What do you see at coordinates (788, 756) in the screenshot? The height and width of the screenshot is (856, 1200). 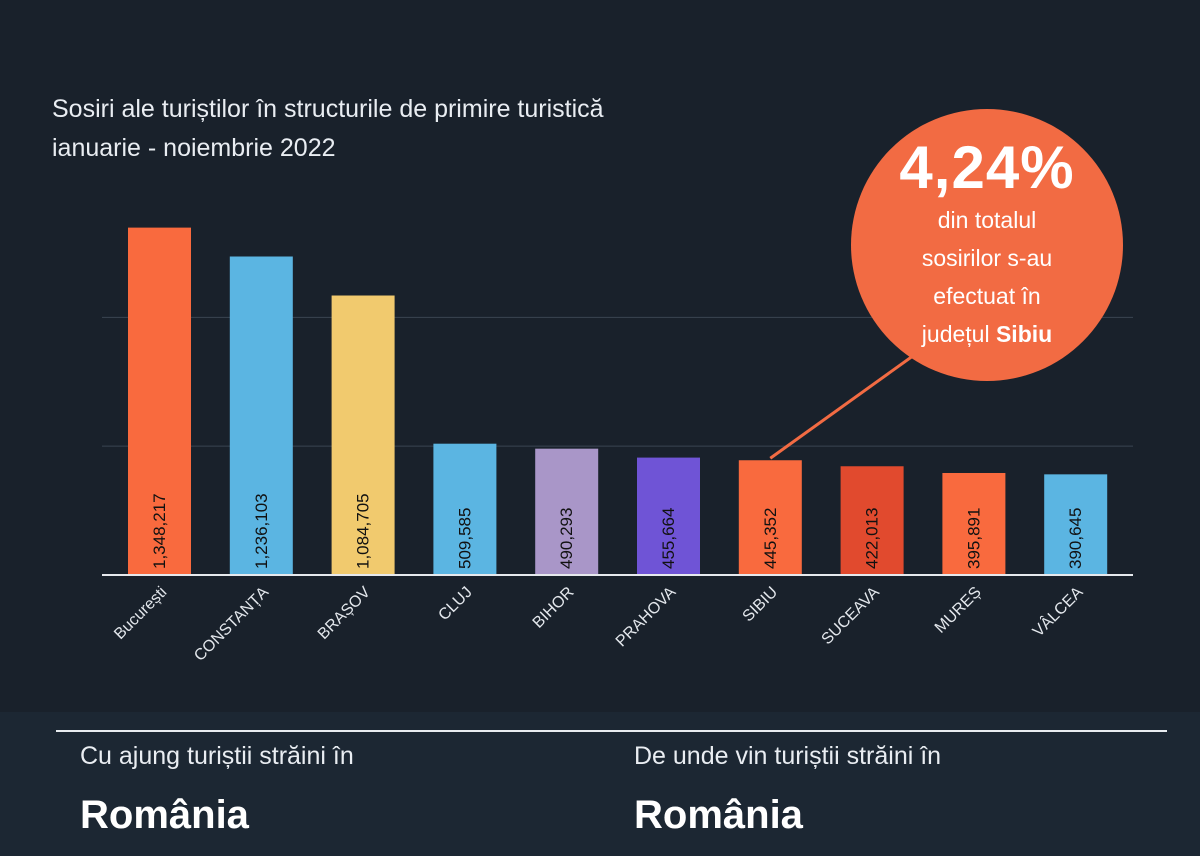 I see `footer-right-subtitle: De unde vin turiștii străini în` at bounding box center [788, 756].